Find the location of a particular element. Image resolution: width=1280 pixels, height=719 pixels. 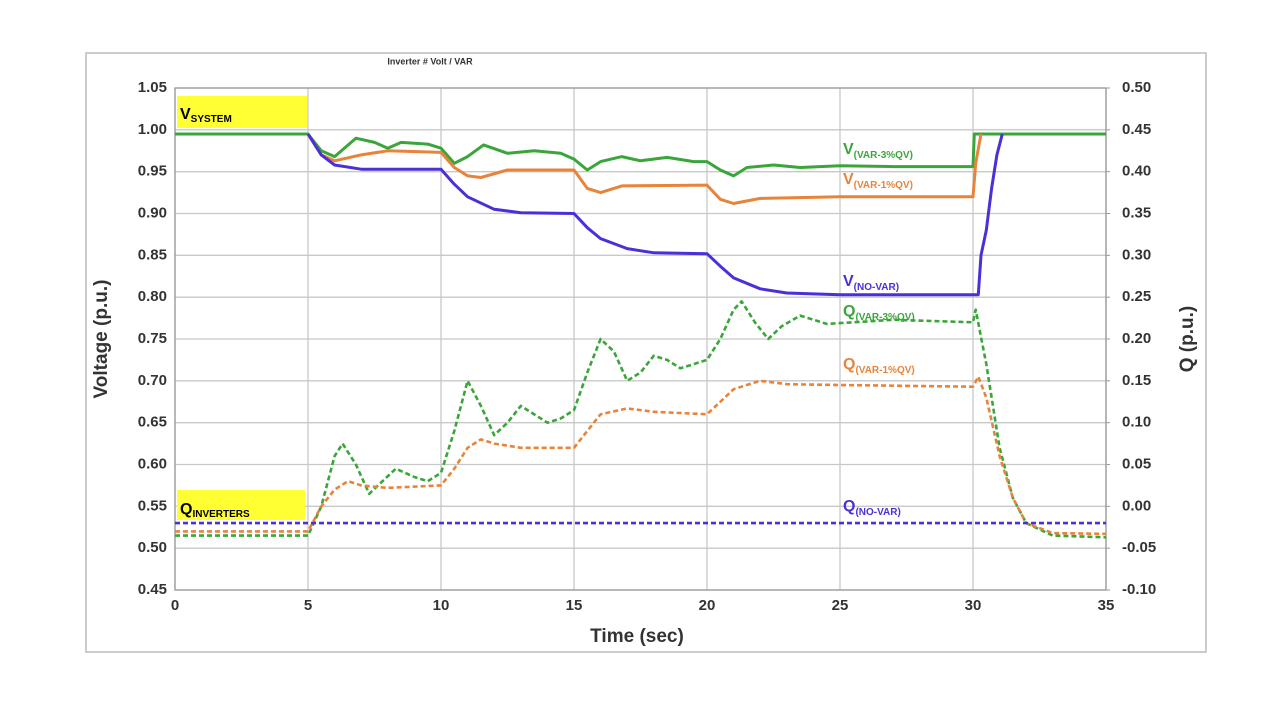

y2-tick-label: 0.20 is located at coordinates (1136, 338).